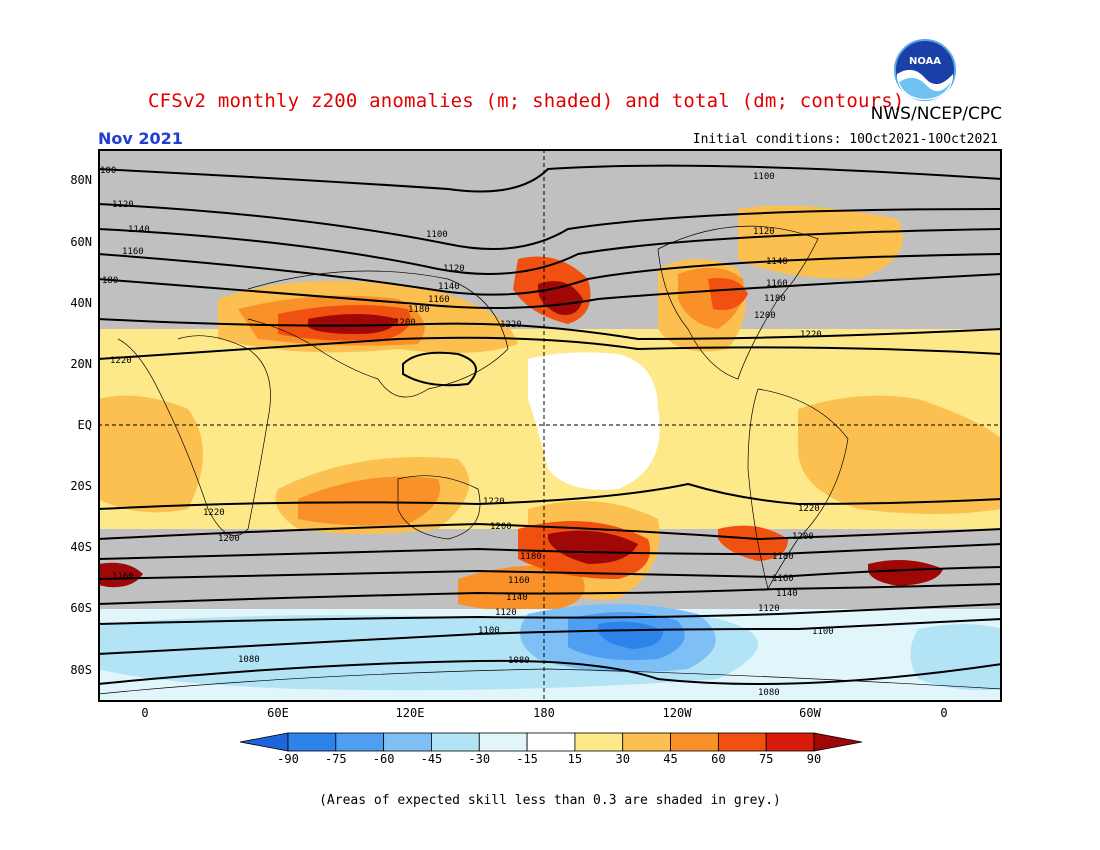 The height and width of the screenshot is (850, 1100). I want to click on contour-1100-south, so click(550, 636).